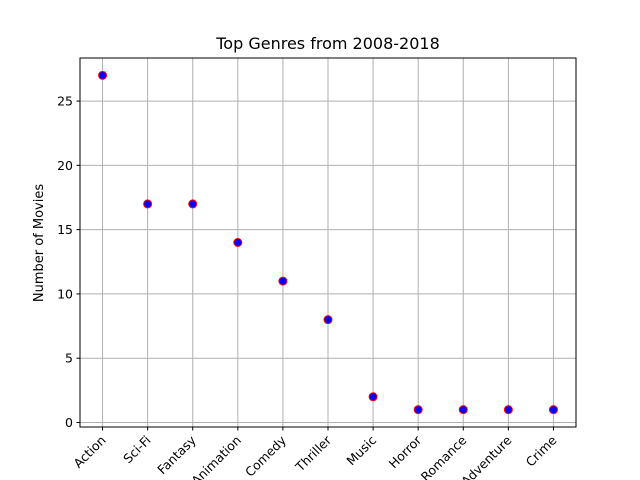 The width and height of the screenshot is (640, 480). I want to click on x-tick-label: Comedy, so click(266, 456).